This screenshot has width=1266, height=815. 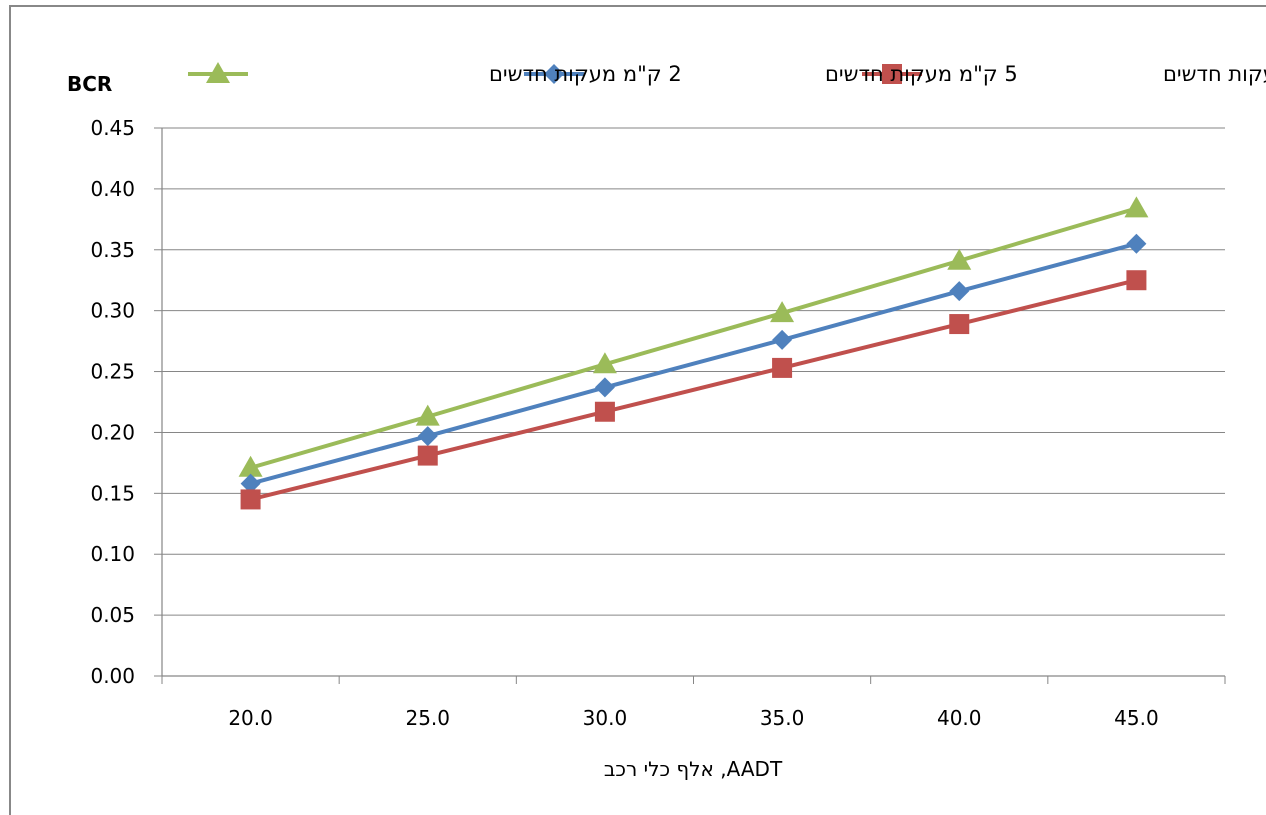 I want to click on x-tick-label: 25.0, so click(x=427, y=718).